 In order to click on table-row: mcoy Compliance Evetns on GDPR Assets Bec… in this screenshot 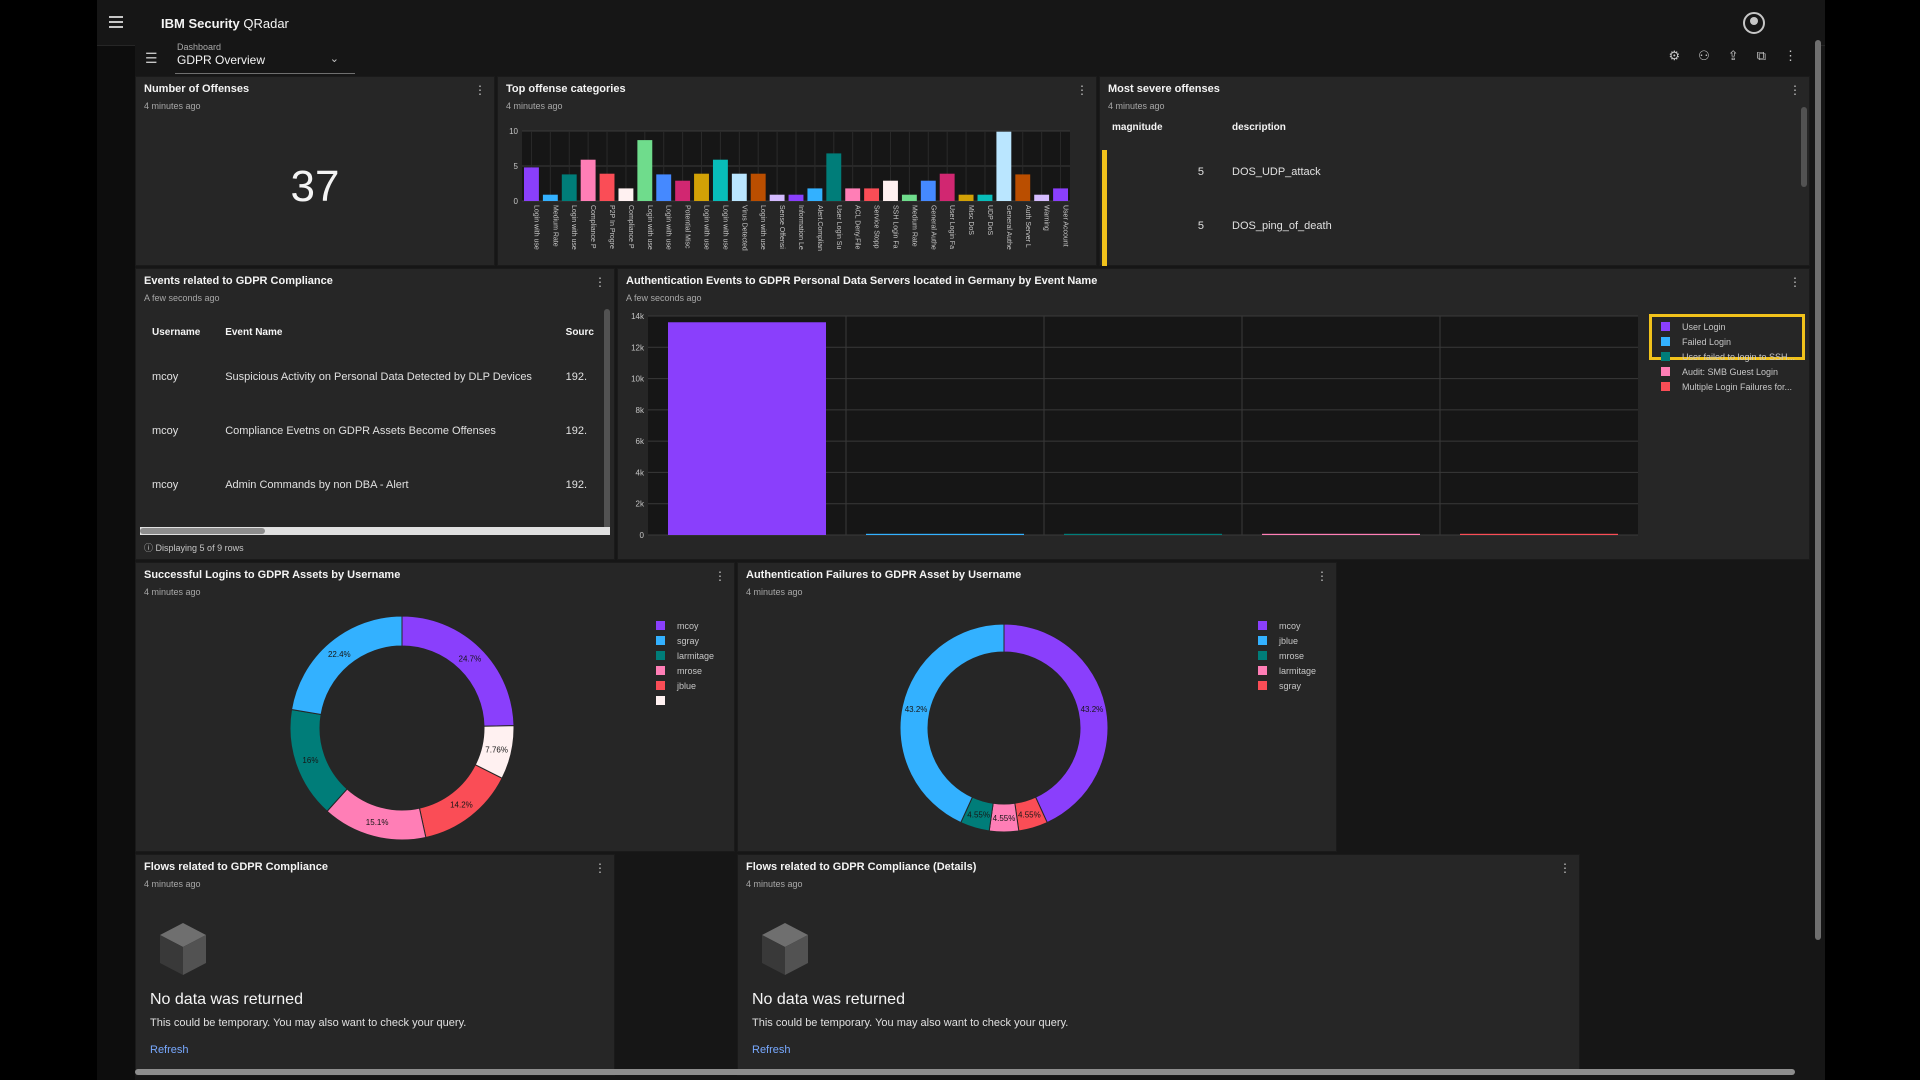, I will do `click(373, 431)`.